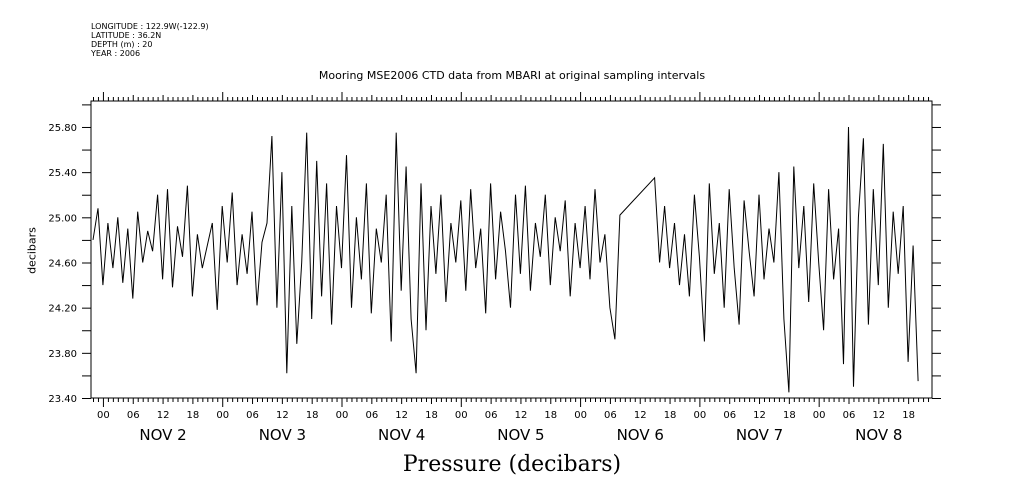 Image resolution: width=1009 pixels, height=504 pixels. What do you see at coordinates (878, 435) in the screenshot?
I see `x-day-label: NOV 8` at bounding box center [878, 435].